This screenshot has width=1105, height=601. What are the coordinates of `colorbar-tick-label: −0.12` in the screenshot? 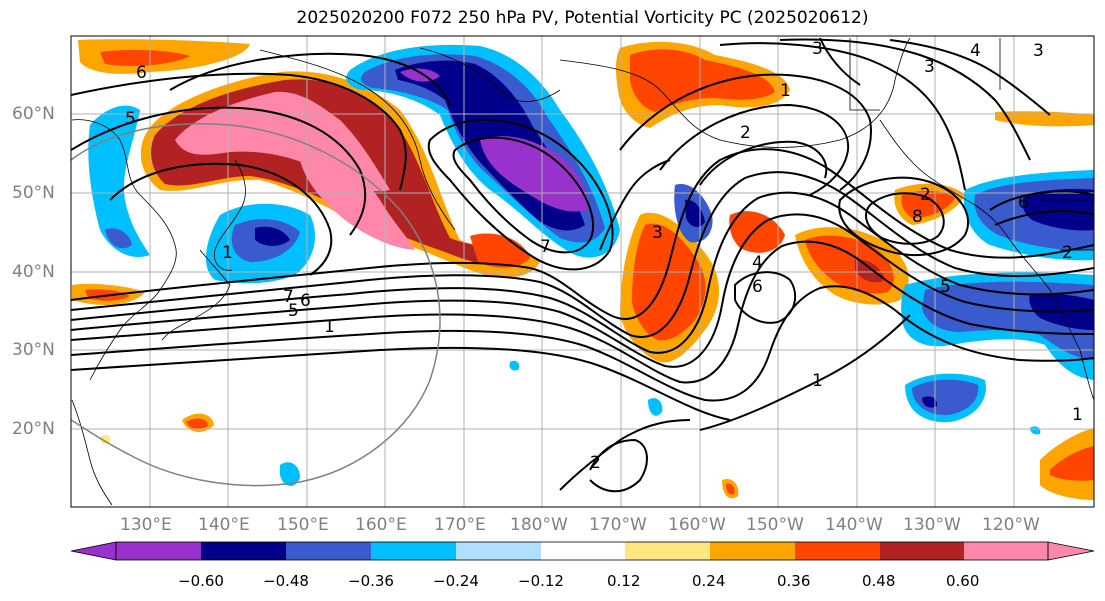 It's located at (541, 581).